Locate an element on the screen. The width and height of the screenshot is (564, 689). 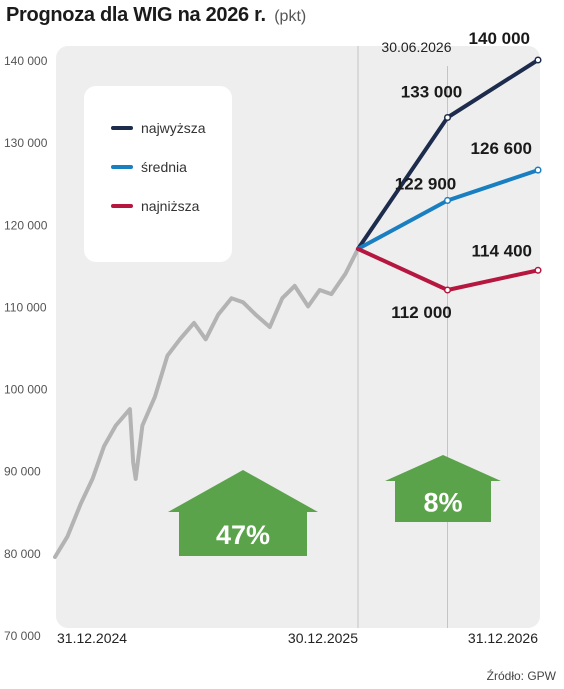
x-tick-label: 31.12.2024 is located at coordinates (92, 638).